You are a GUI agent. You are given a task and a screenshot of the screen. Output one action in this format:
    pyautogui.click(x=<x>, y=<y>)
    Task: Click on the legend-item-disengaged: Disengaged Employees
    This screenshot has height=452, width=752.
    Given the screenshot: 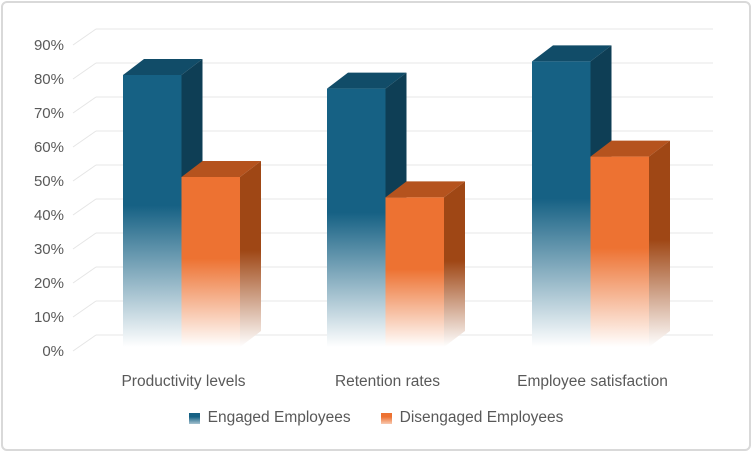 What is the action you would take?
    pyautogui.click(x=472, y=418)
    